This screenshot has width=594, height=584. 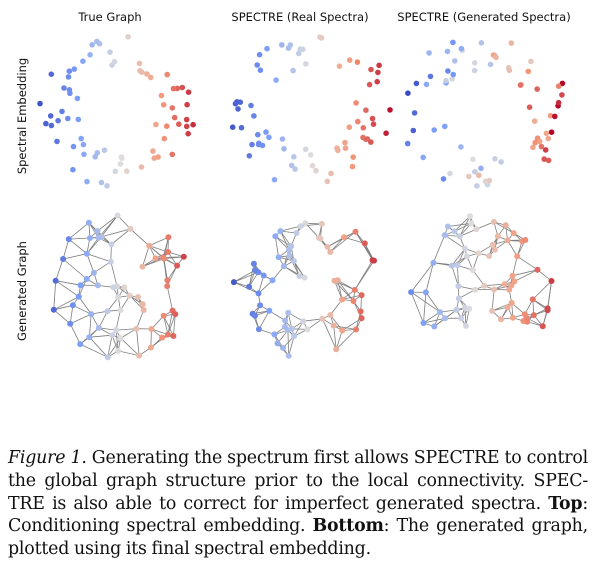 I want to click on caption-figure-label: Figure 1., so click(x=47, y=458).